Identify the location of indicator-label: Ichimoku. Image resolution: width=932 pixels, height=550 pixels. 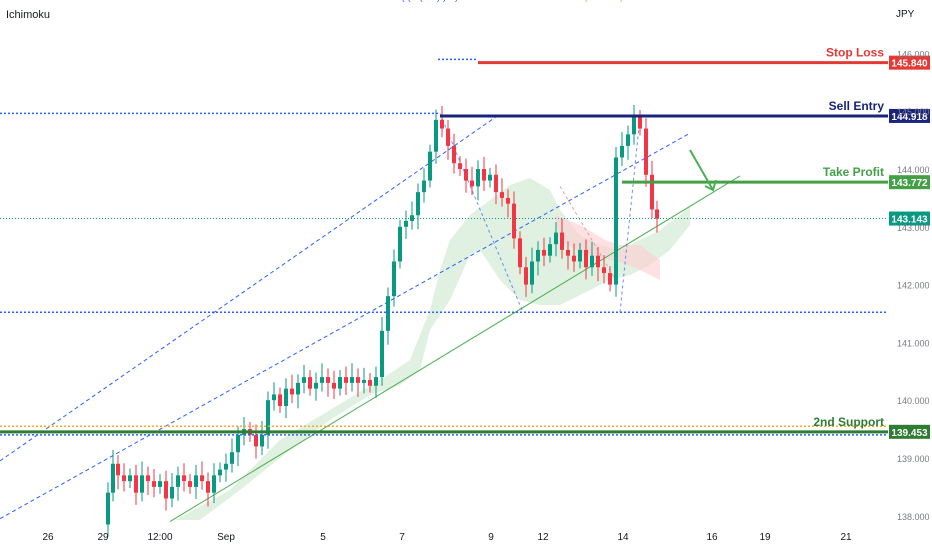
(28, 15).